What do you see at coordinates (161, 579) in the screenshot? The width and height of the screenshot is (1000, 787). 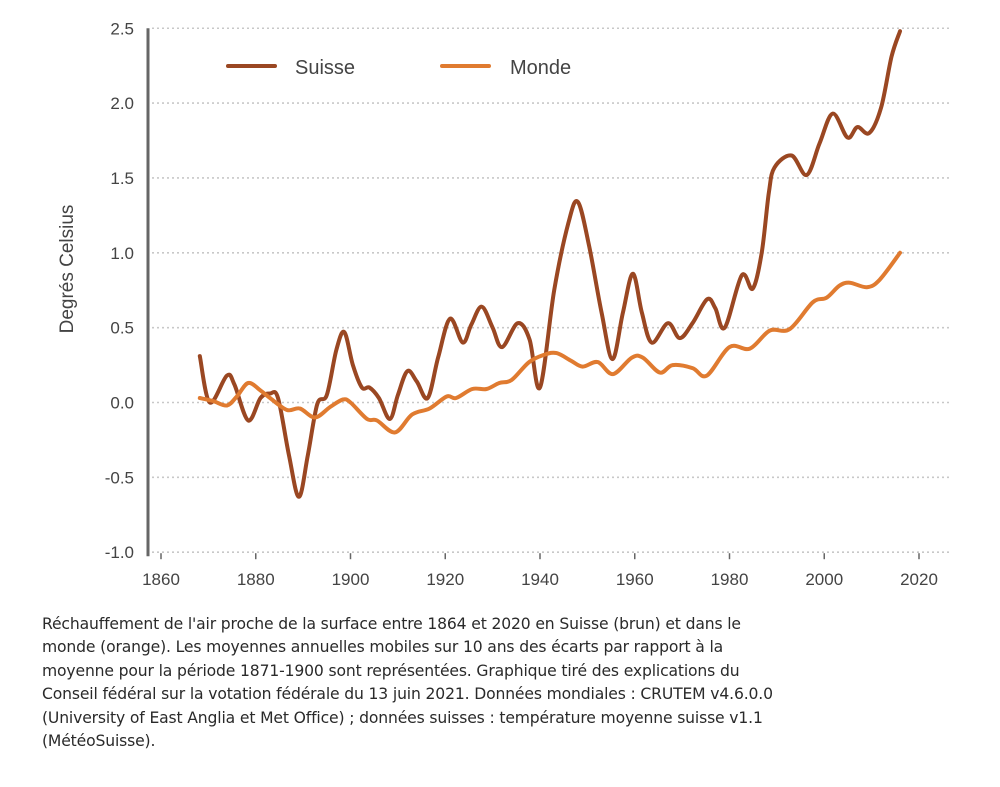 I see `x-tick-label: 1860` at bounding box center [161, 579].